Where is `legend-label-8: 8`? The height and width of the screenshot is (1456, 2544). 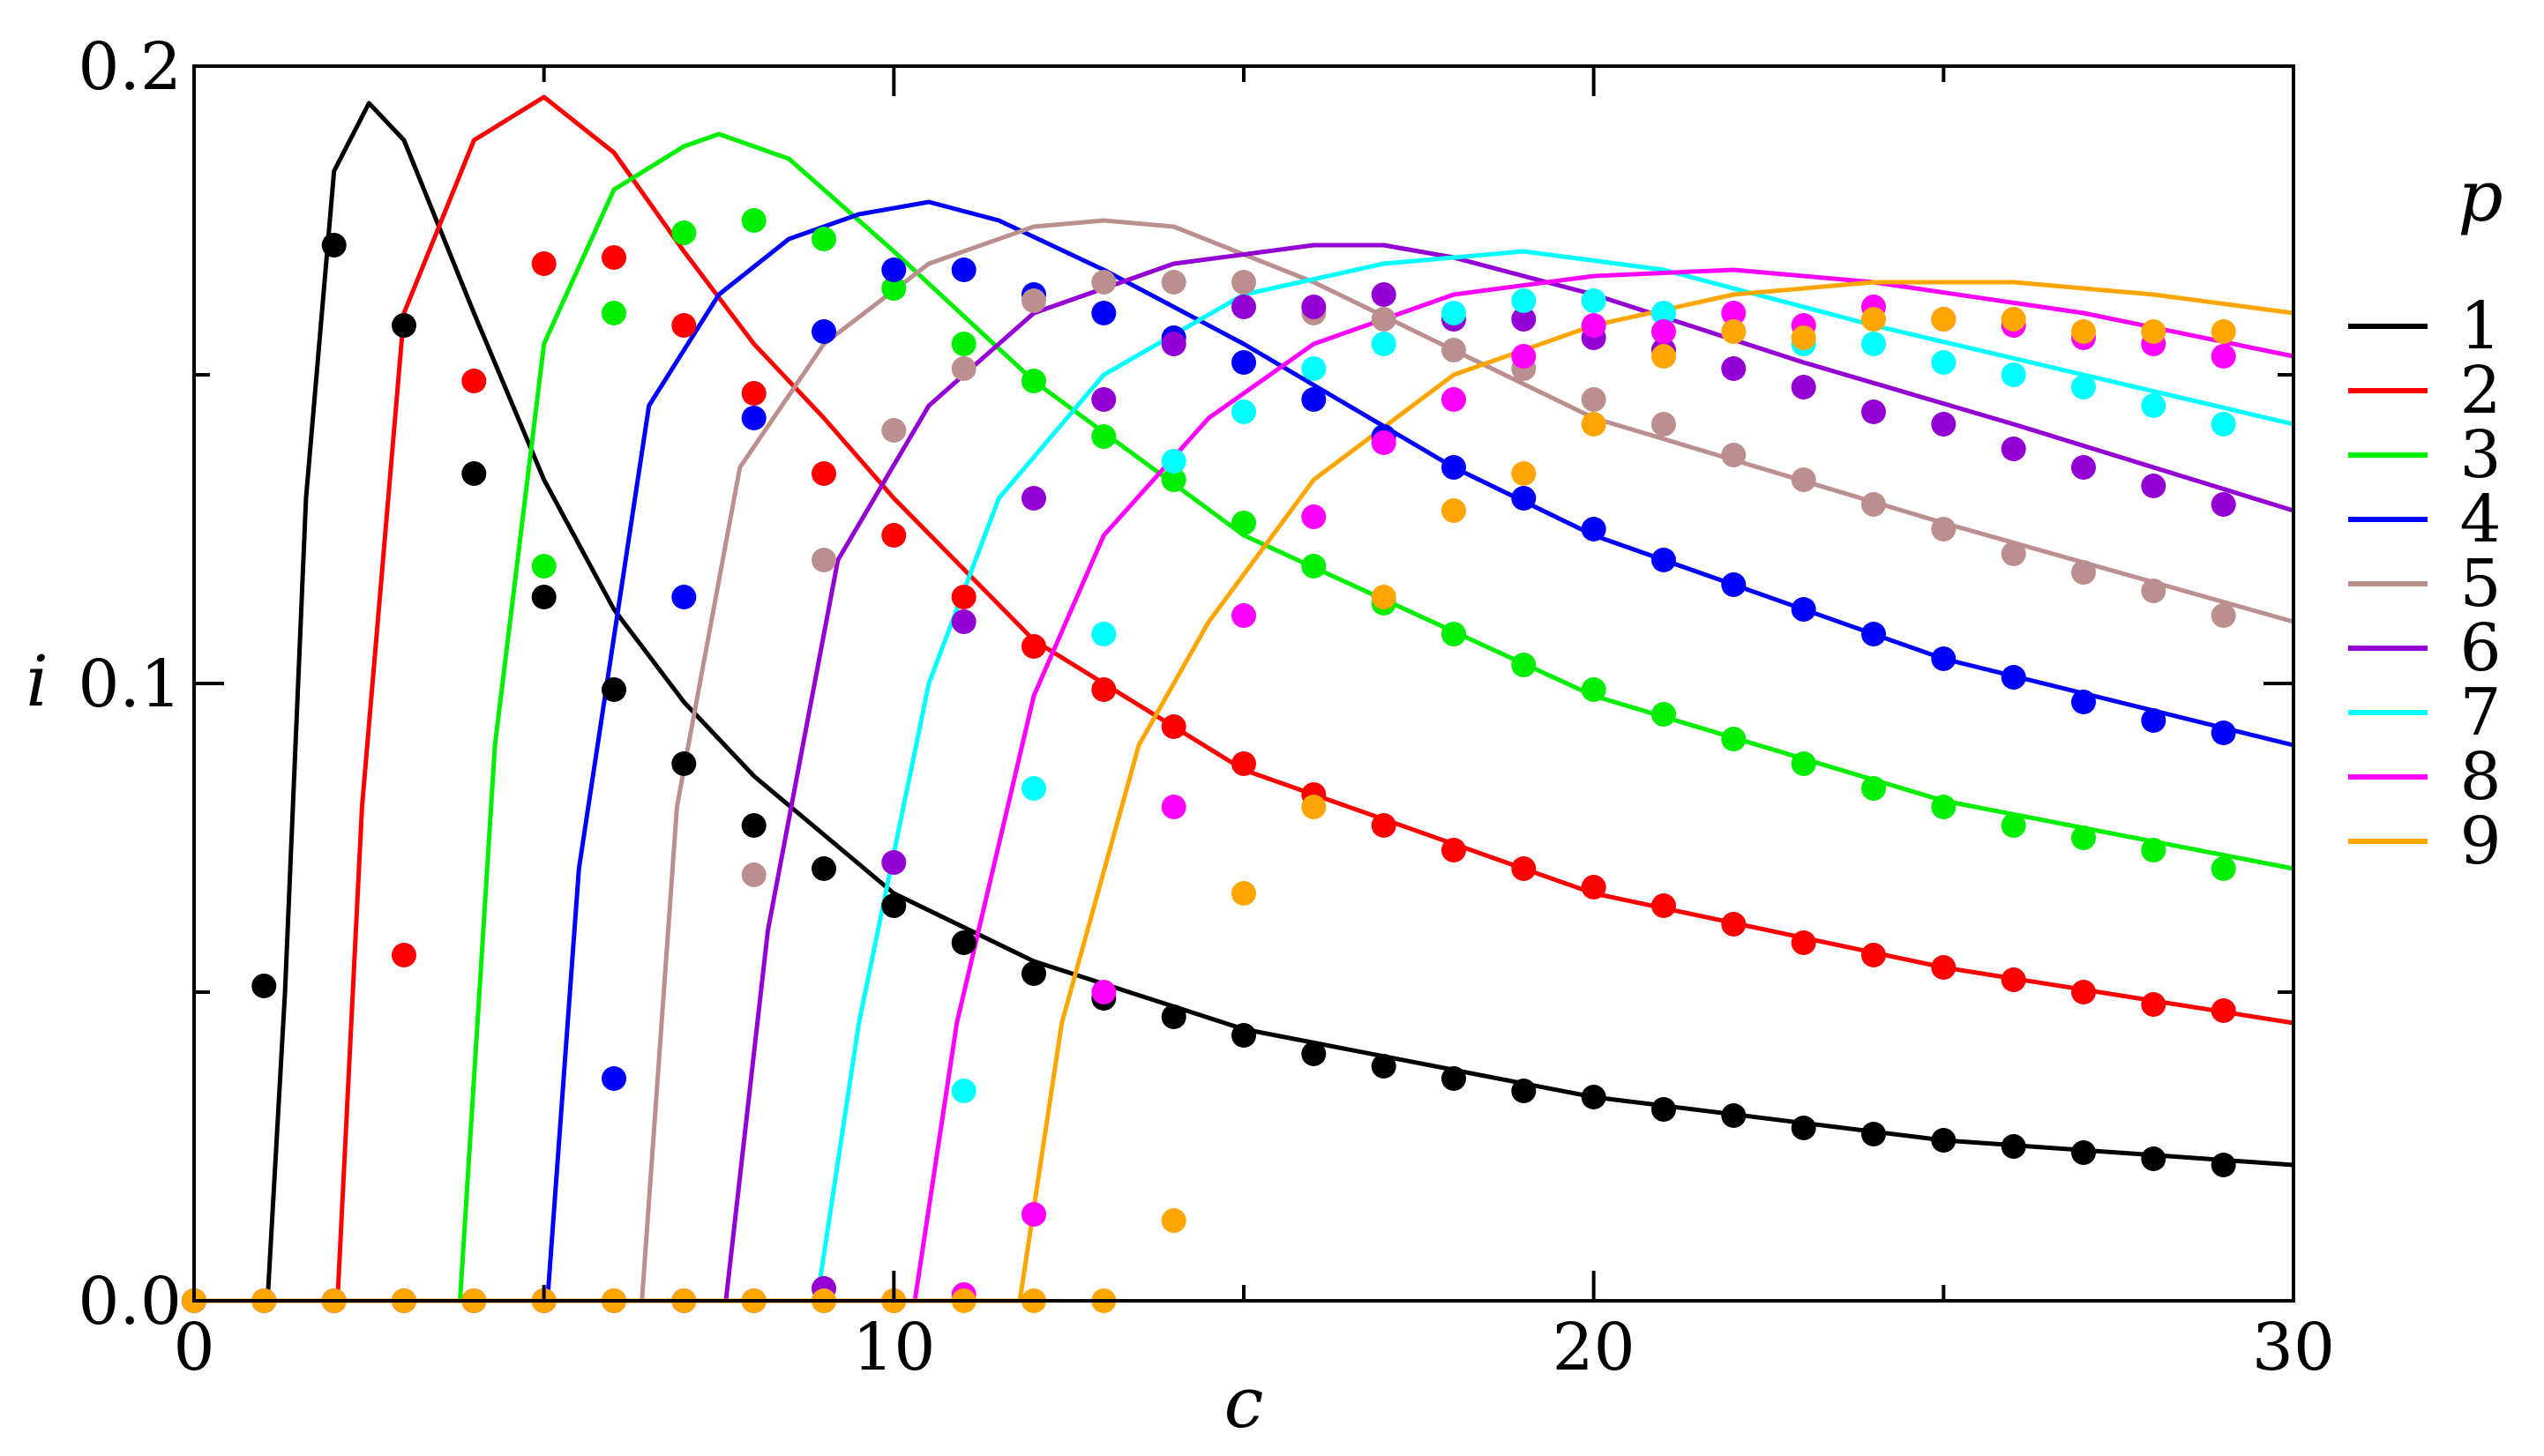
legend-label-8: 8 is located at coordinates (2480, 777).